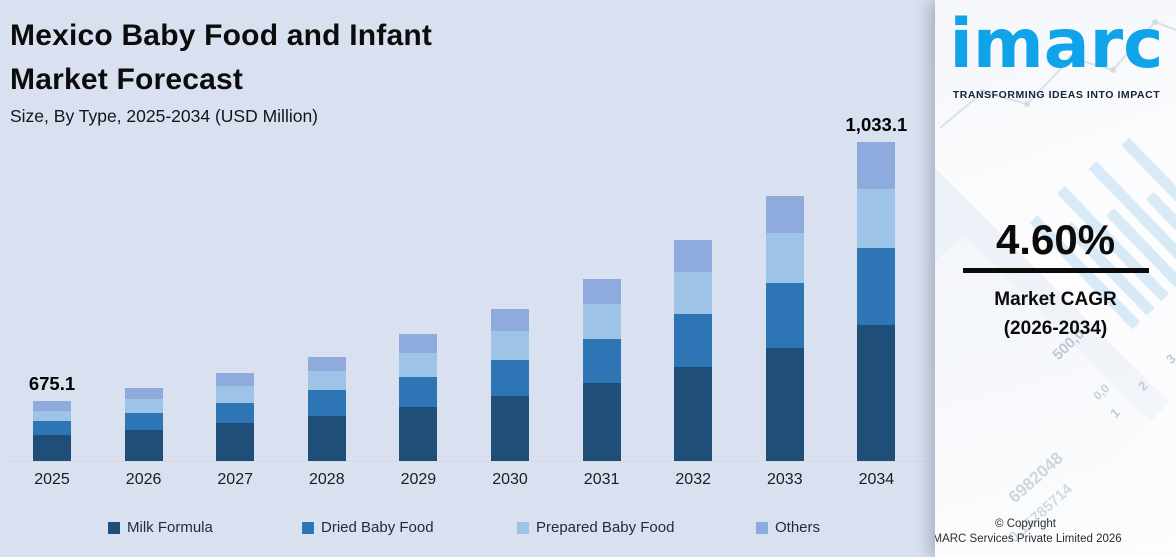 This screenshot has width=1176, height=557. What do you see at coordinates (601, 321) in the screenshot?
I see `bar-2031-segment-prepared-baby-food` at bounding box center [601, 321].